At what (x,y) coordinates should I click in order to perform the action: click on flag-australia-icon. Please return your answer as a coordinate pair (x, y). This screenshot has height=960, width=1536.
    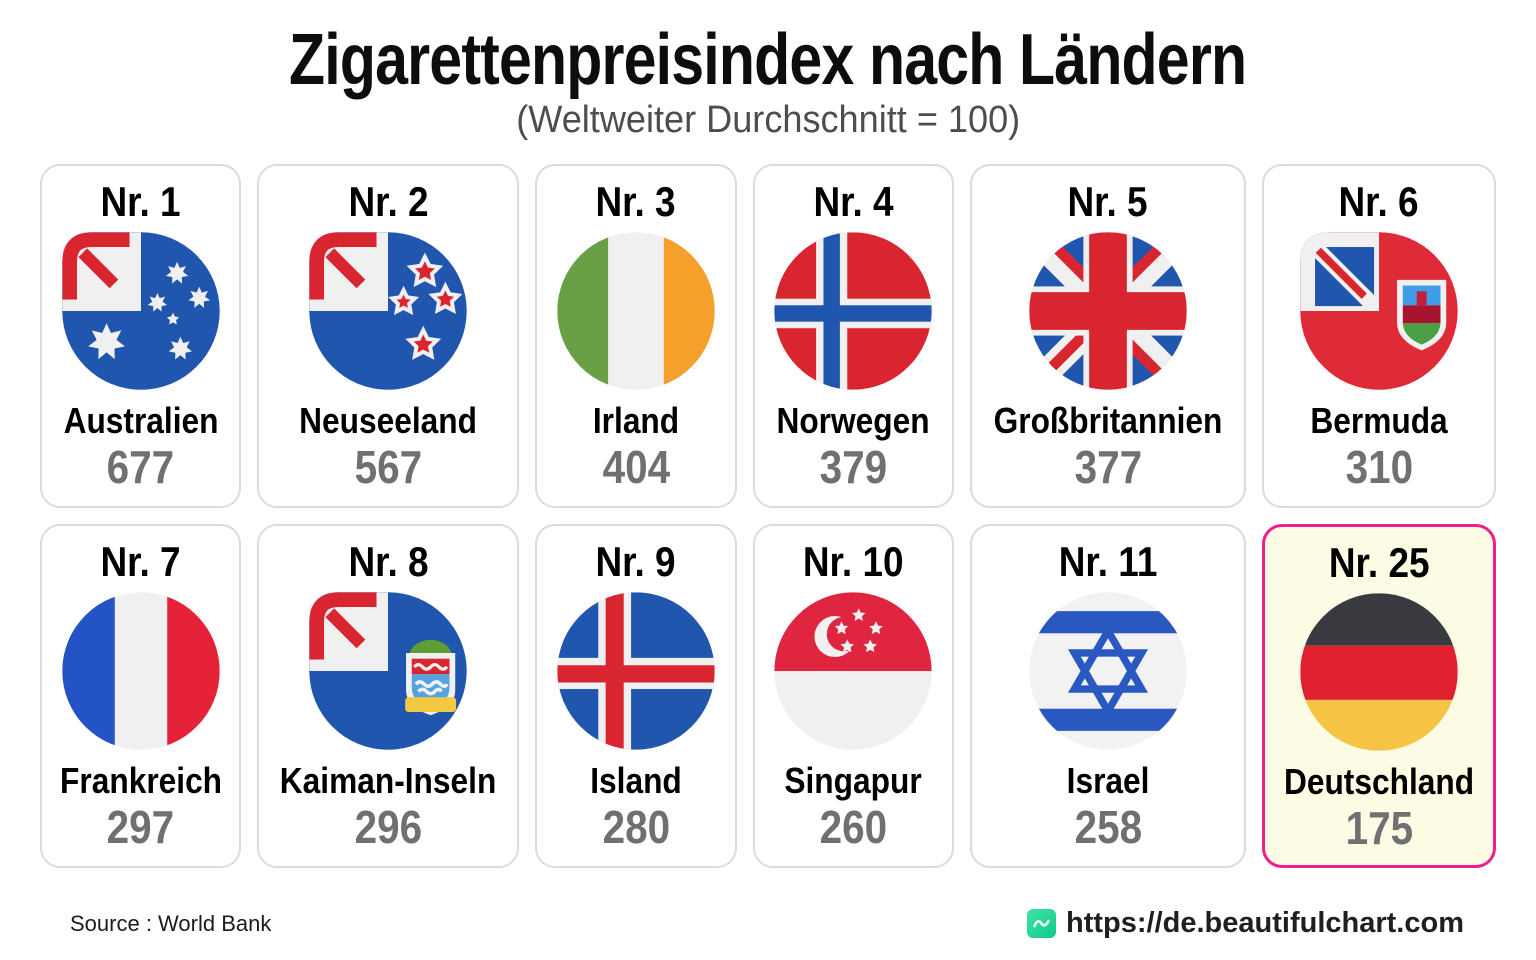
    Looking at the image, I should click on (140, 311).